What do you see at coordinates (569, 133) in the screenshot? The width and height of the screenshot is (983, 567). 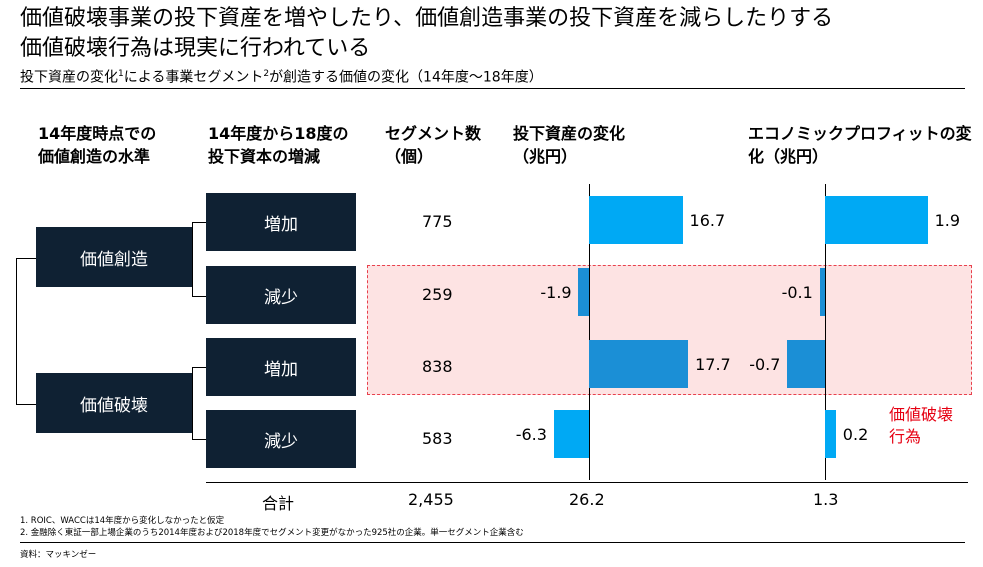 I see `header-invest-line-1: 投下資産の変化` at bounding box center [569, 133].